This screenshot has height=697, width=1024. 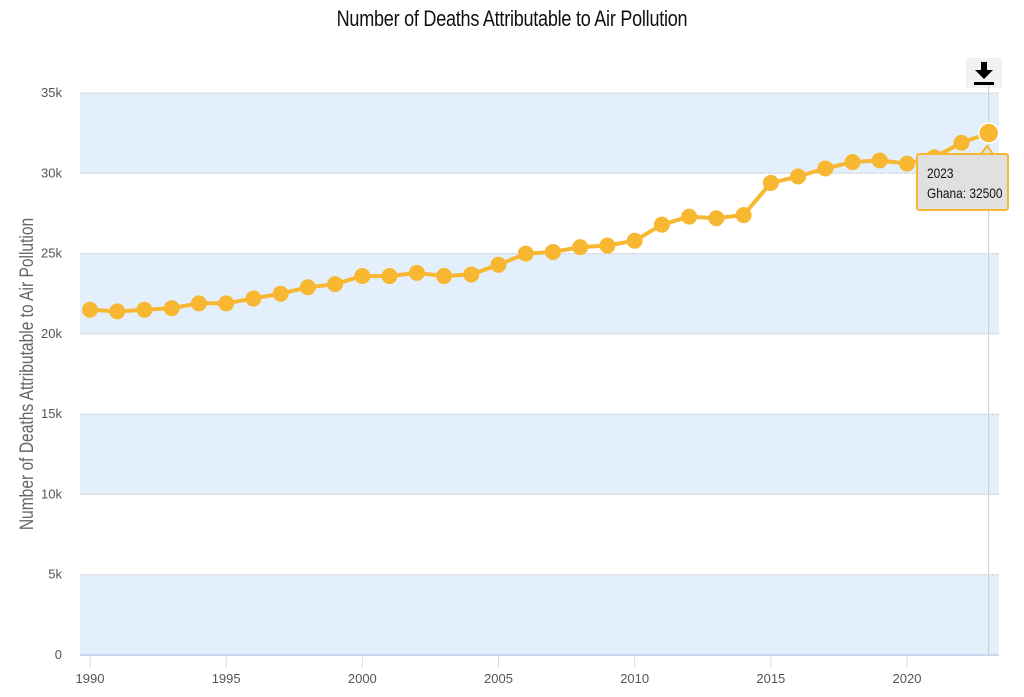 I want to click on x-tick-label: 2010, so click(x=634, y=678).